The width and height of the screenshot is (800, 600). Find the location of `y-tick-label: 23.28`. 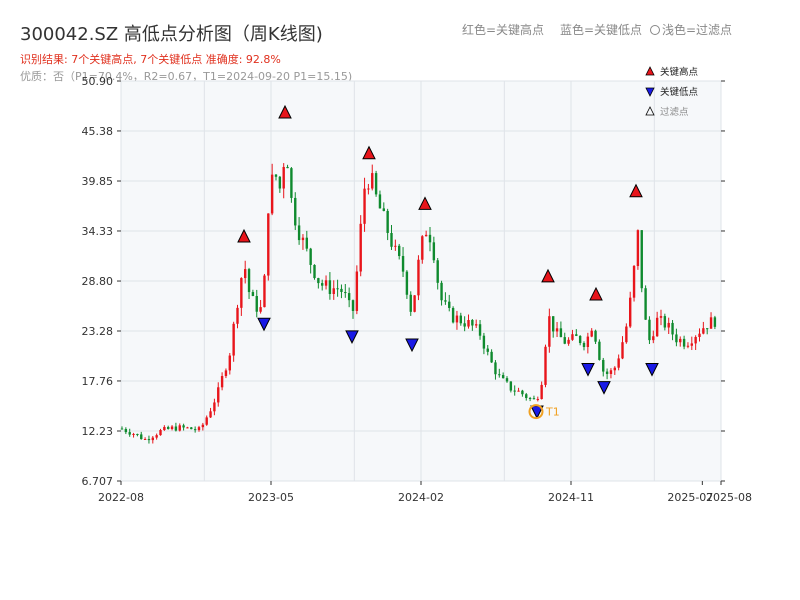

y-tick-label: 23.28 is located at coordinates (98, 331).